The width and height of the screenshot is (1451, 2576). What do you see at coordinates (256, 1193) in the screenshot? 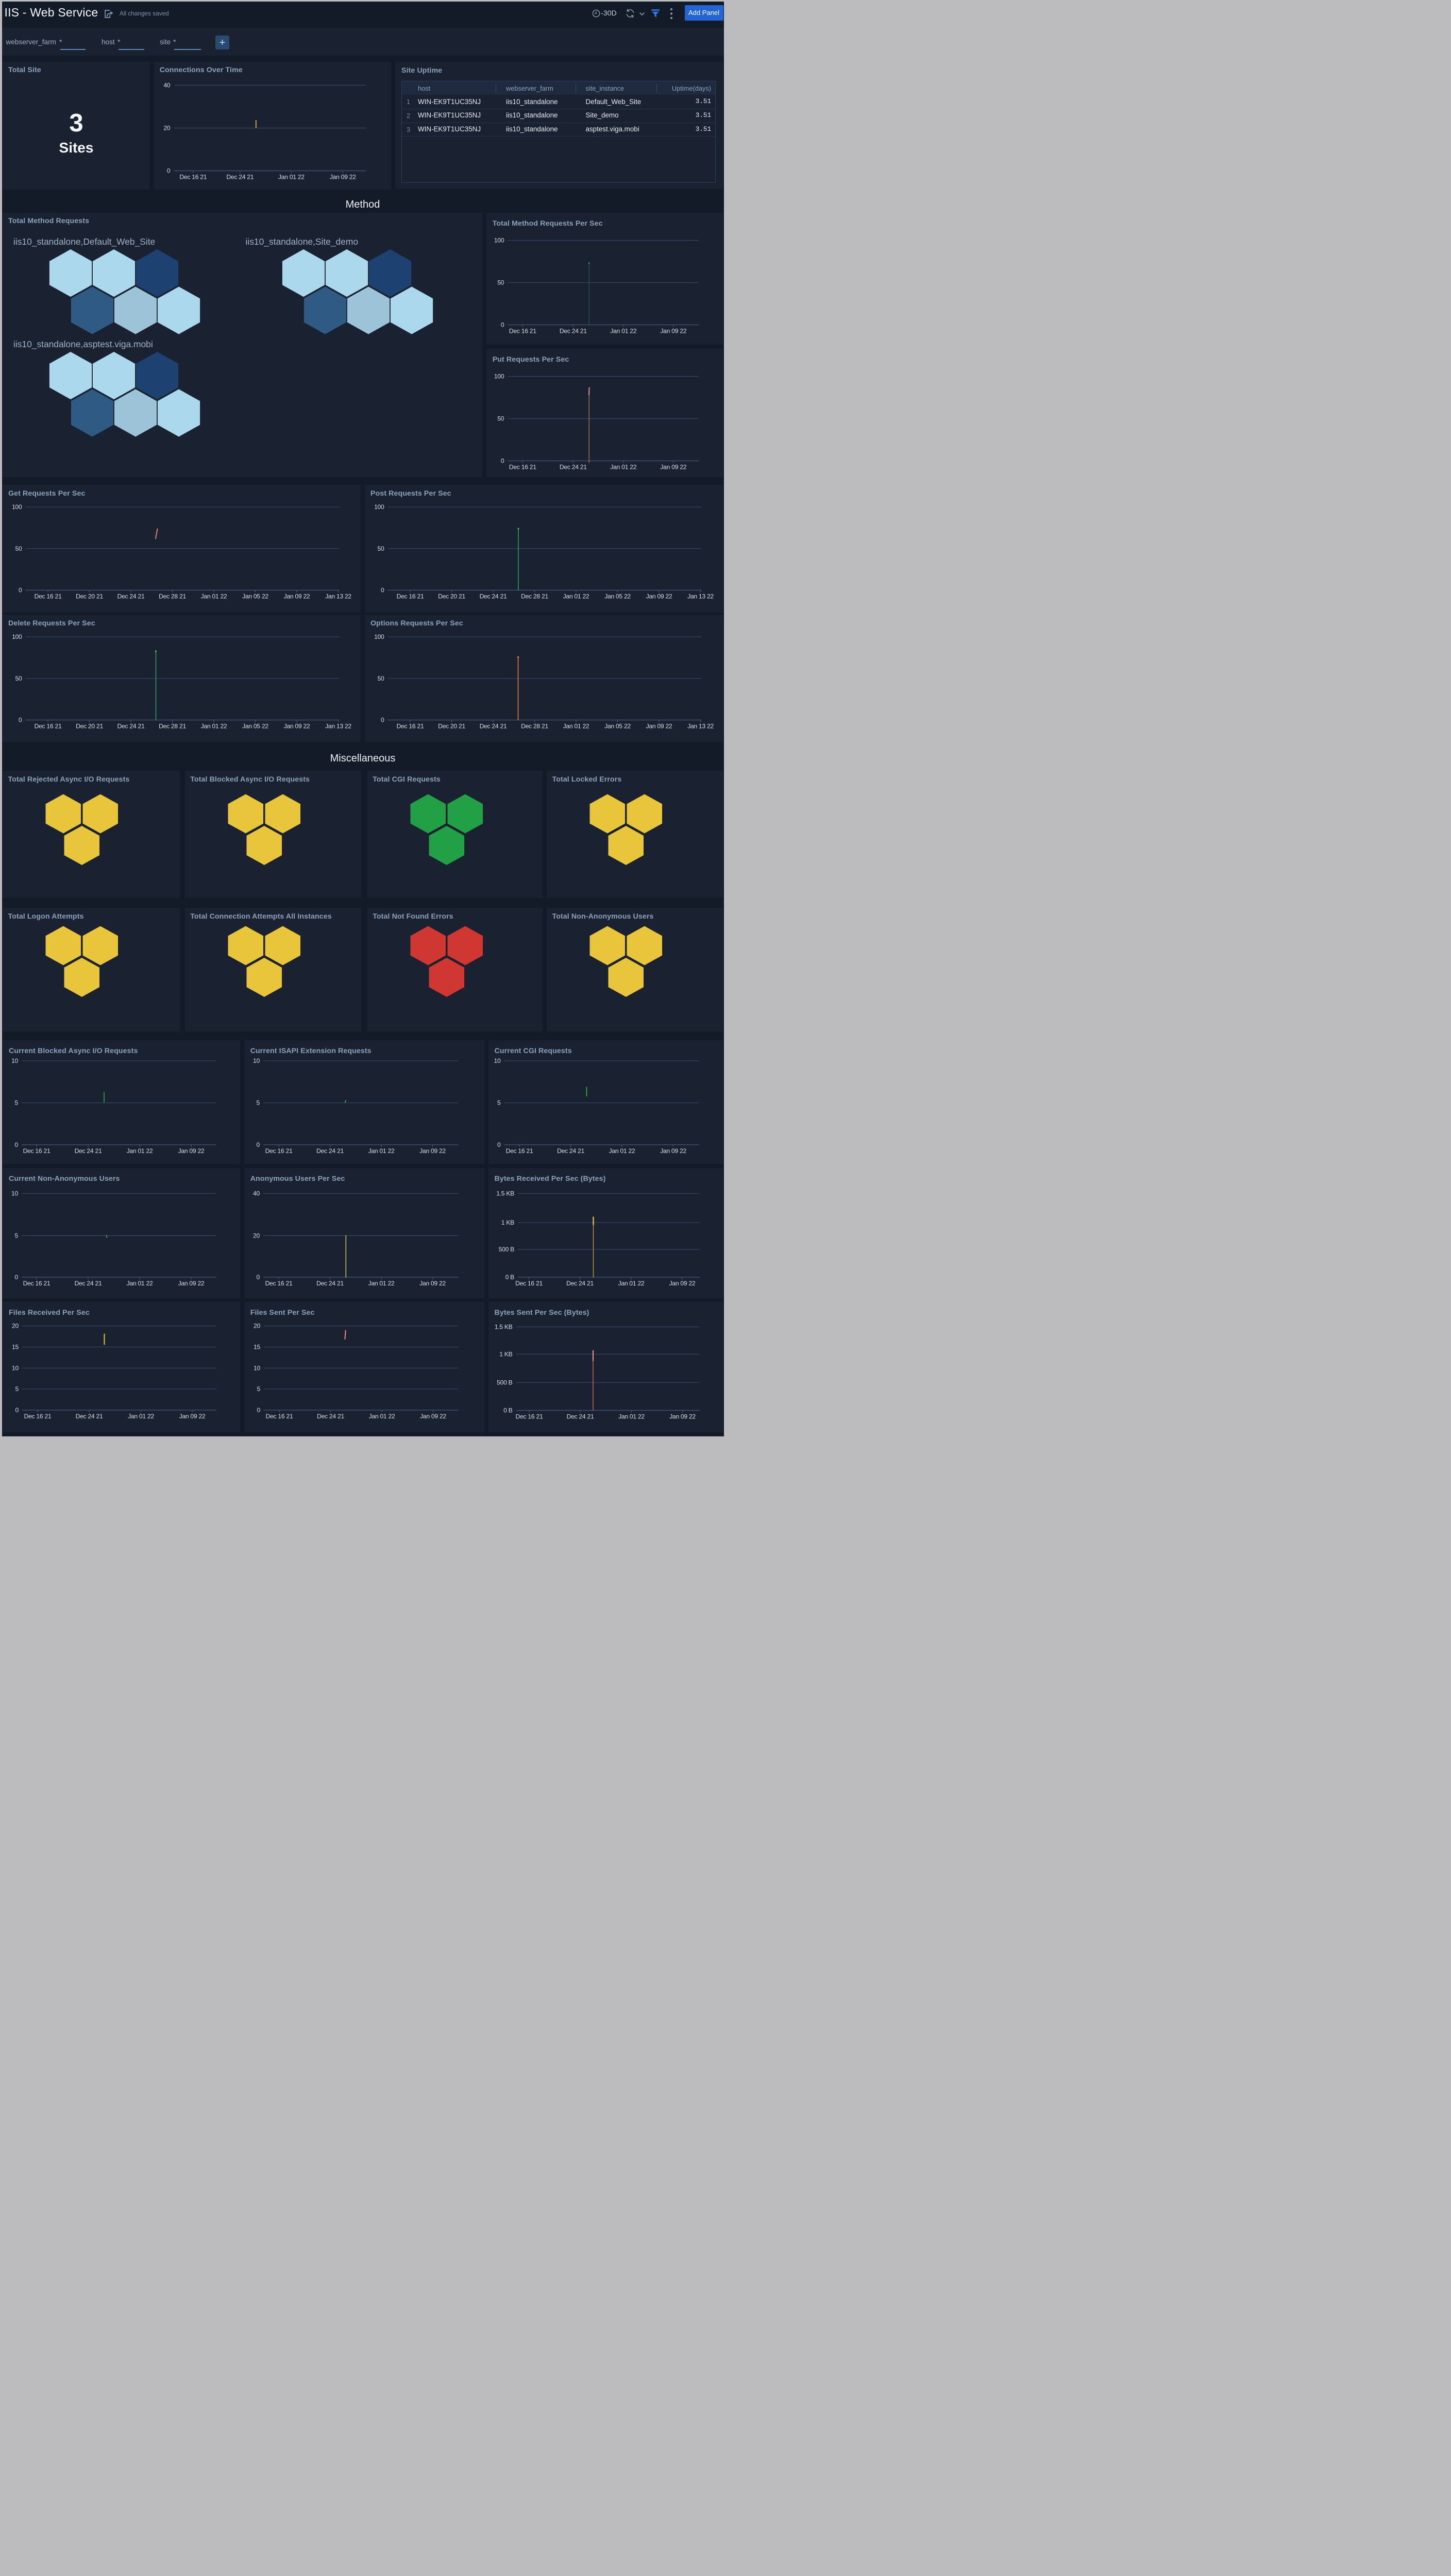
I see `svg-text: 40` at bounding box center [256, 1193].